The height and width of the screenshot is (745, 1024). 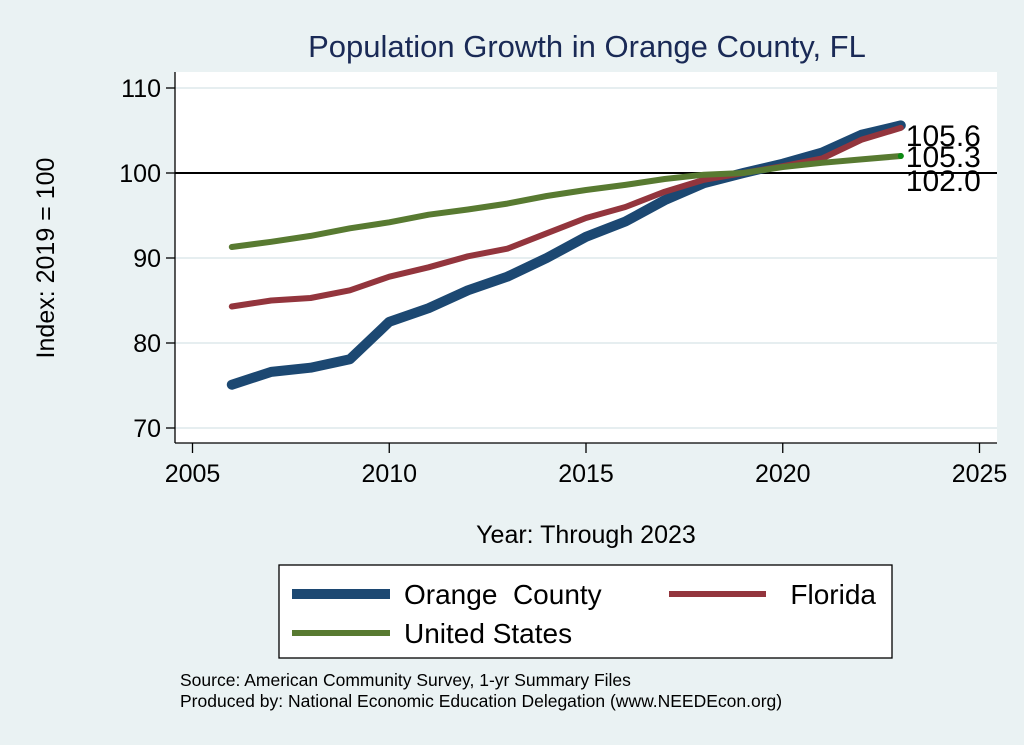 I want to click on legend-label: Florida, so click(x=833, y=594).